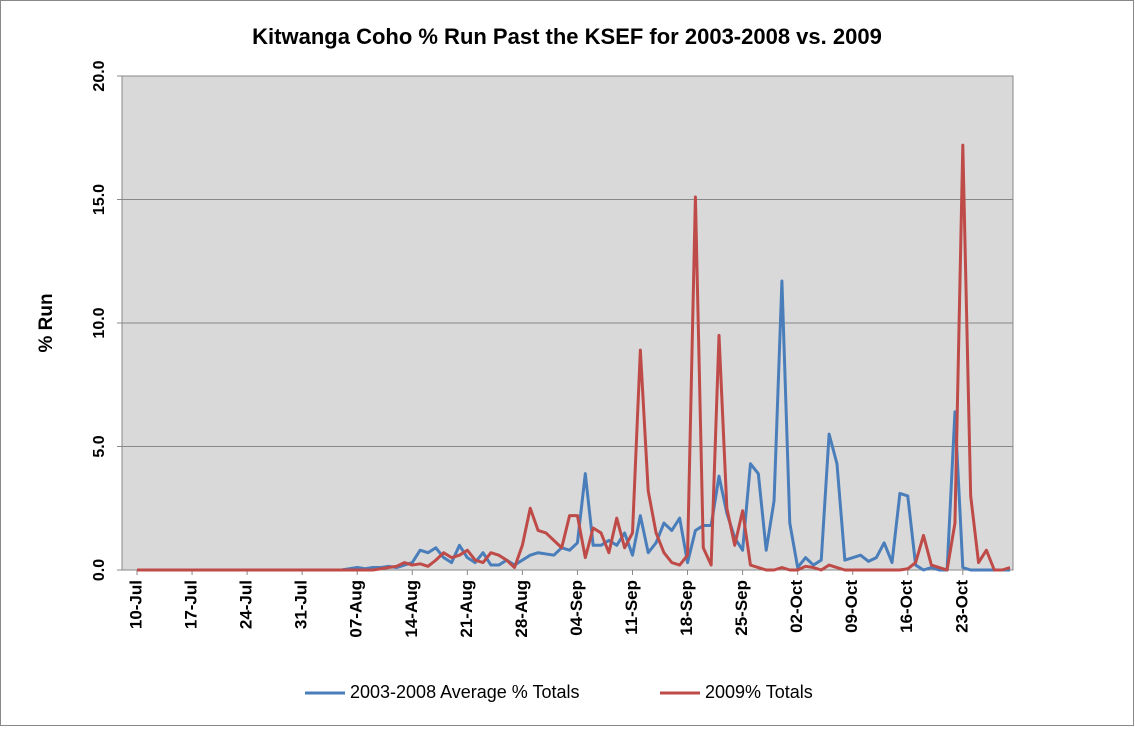 The height and width of the screenshot is (732, 1135). Describe the element at coordinates (135, 604) in the screenshot. I see `x-tick-label: 10-Jul` at that location.